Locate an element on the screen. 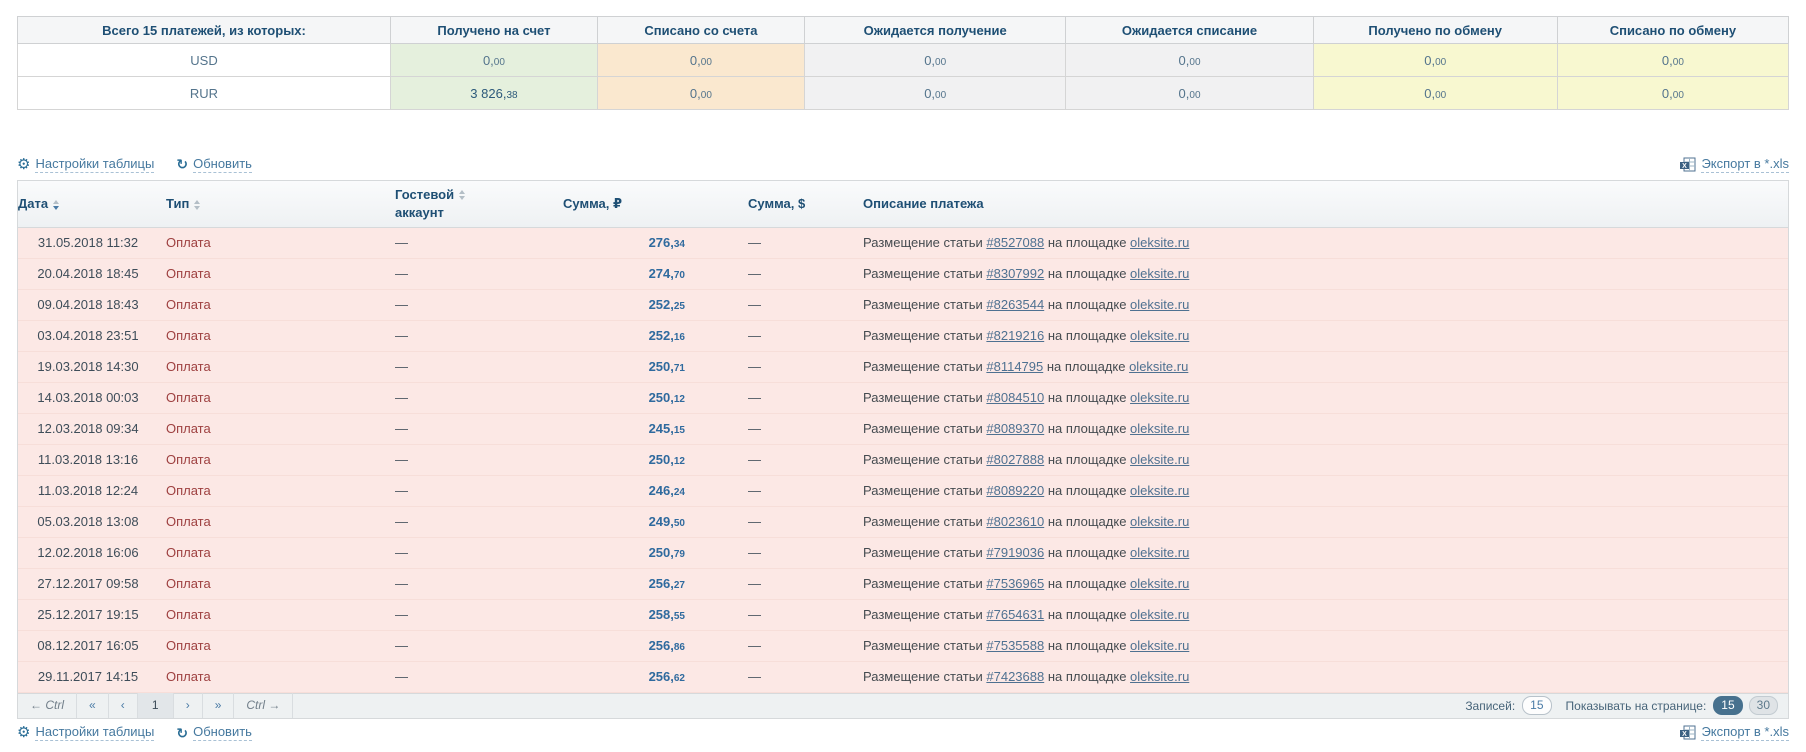  payment-date: 08.12.2017 16:05 is located at coordinates (88, 646).